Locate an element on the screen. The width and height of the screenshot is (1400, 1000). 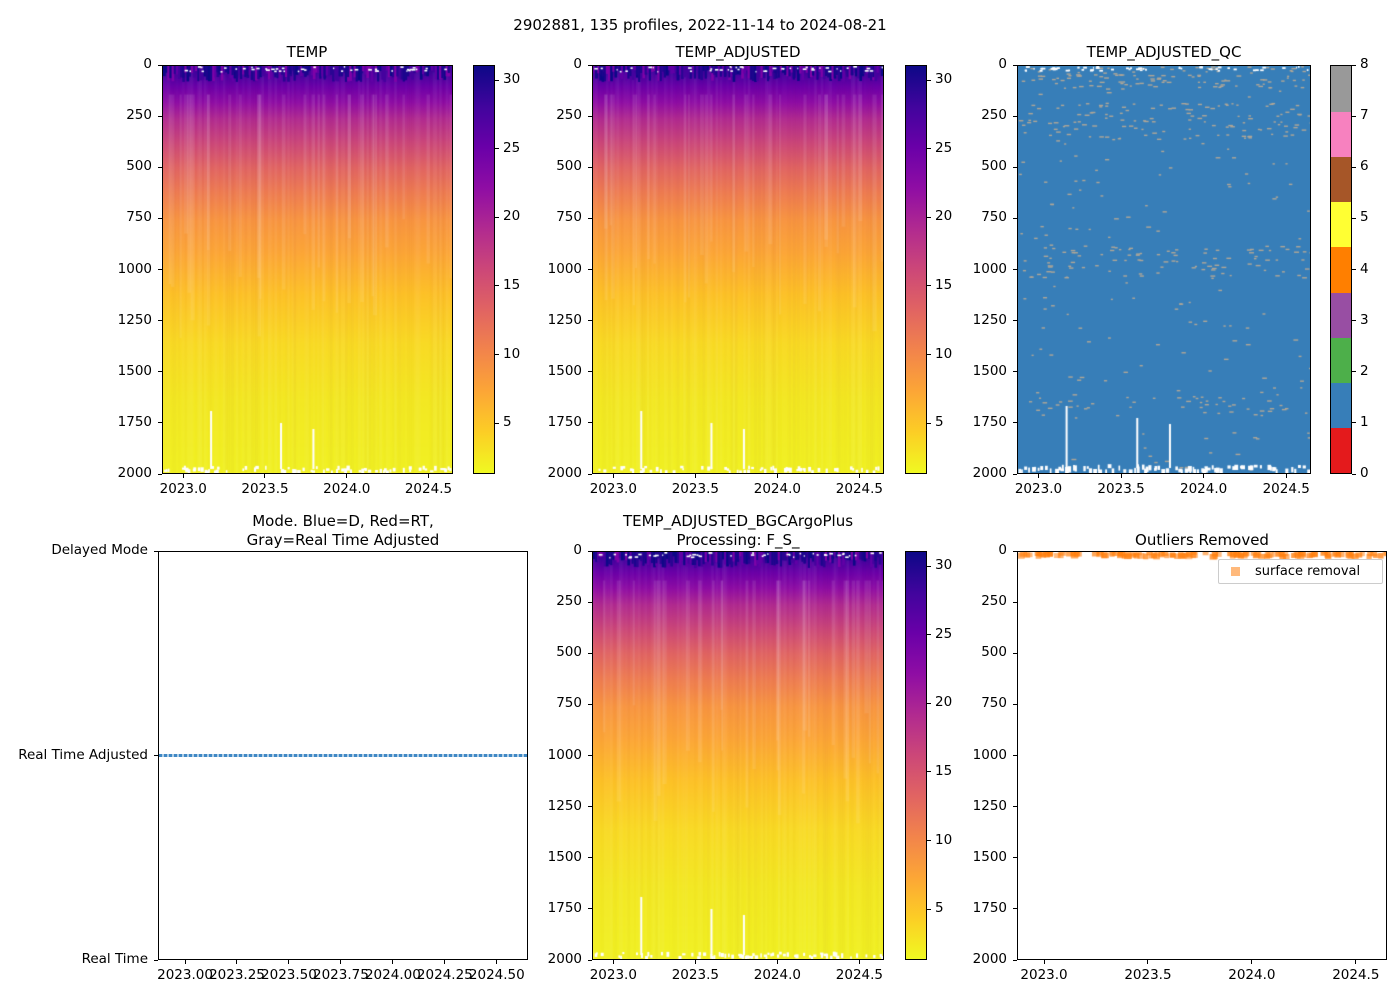
y-tick-label: 250 is located at coordinates (569, 601).